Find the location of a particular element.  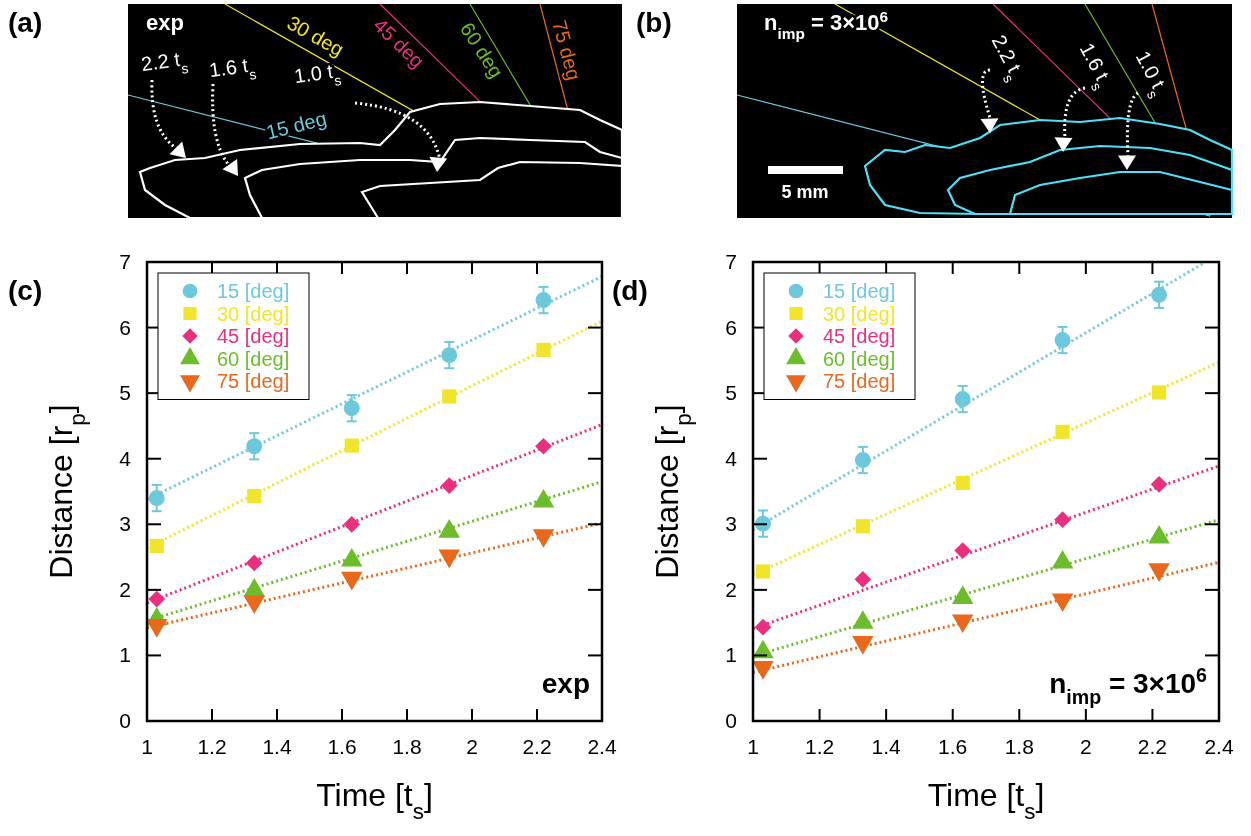

text: (d) is located at coordinates (630, 290).